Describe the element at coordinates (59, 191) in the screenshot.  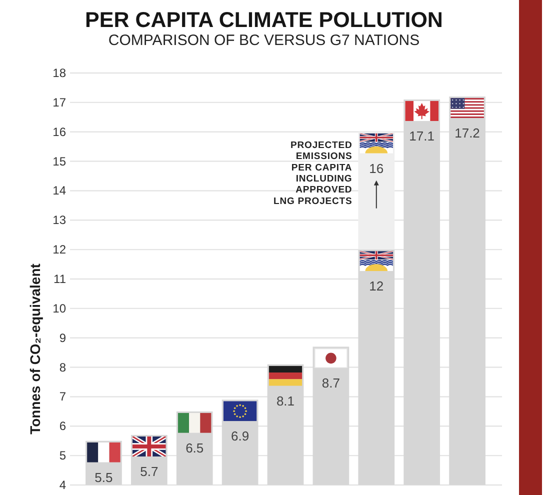
I see `y-tick-label: 14` at that location.